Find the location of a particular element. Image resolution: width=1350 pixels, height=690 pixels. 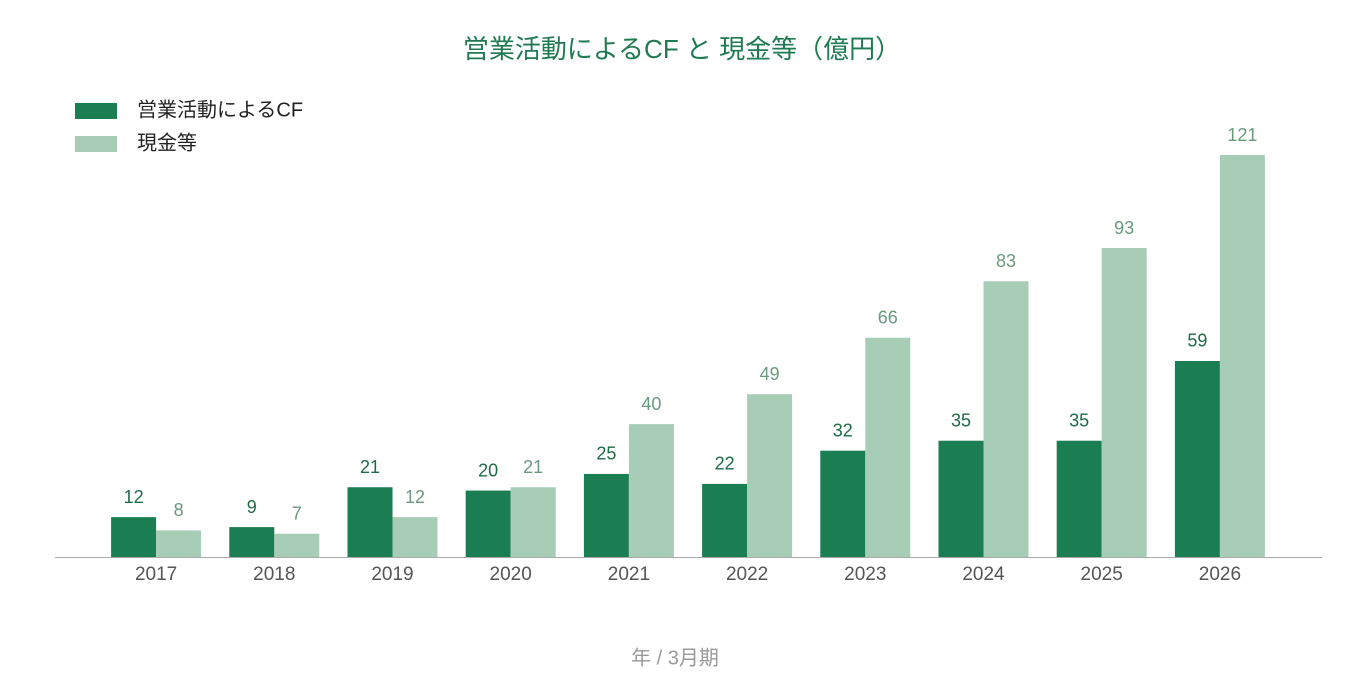

x-tick-label: 2019 is located at coordinates (392, 574).